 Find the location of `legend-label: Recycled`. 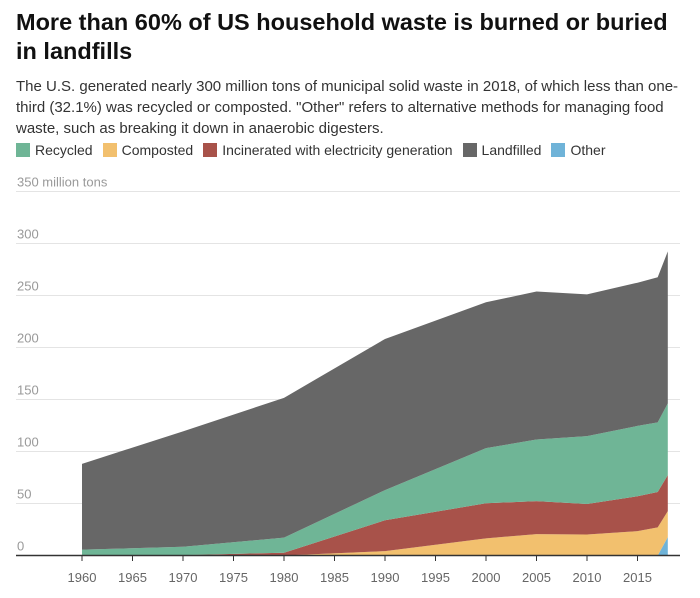

legend-label: Recycled is located at coordinates (64, 150).